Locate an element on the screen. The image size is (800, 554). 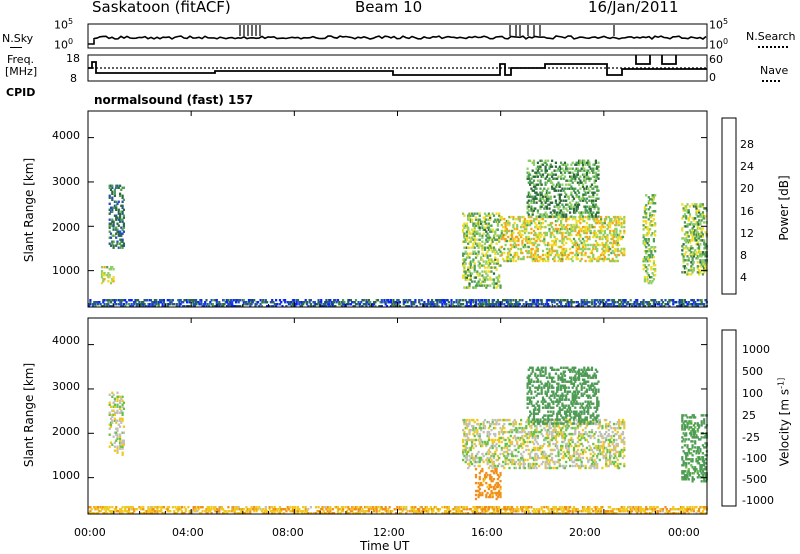
nave-tick-0: 0 is located at coordinates (712, 77).